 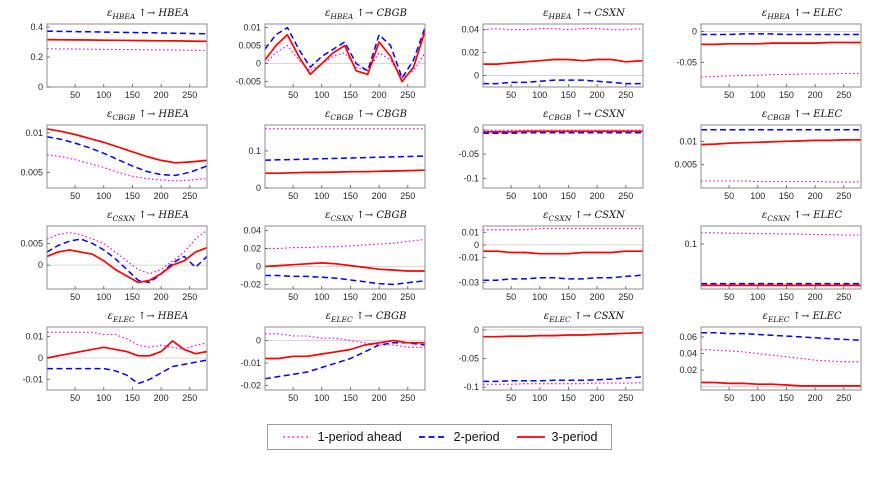 What do you see at coordinates (550, 359) in the screenshot?
I see `subplot-elec-to-csxn: εELEC ↑→ CSXN 50 100 150 200 250 -0.1 -0.05 0` at bounding box center [550, 359].